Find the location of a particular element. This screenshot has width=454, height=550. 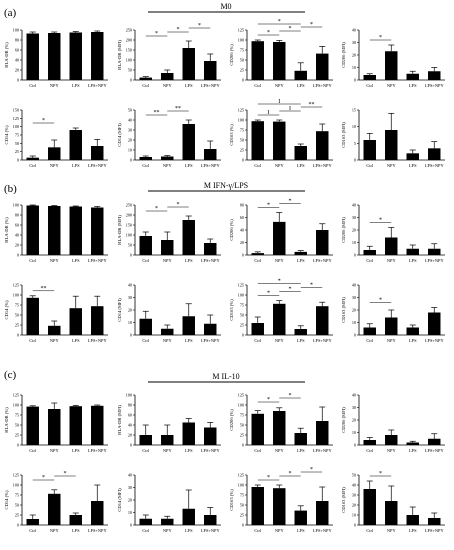

significance-marker: I is located at coordinates (279, 102).